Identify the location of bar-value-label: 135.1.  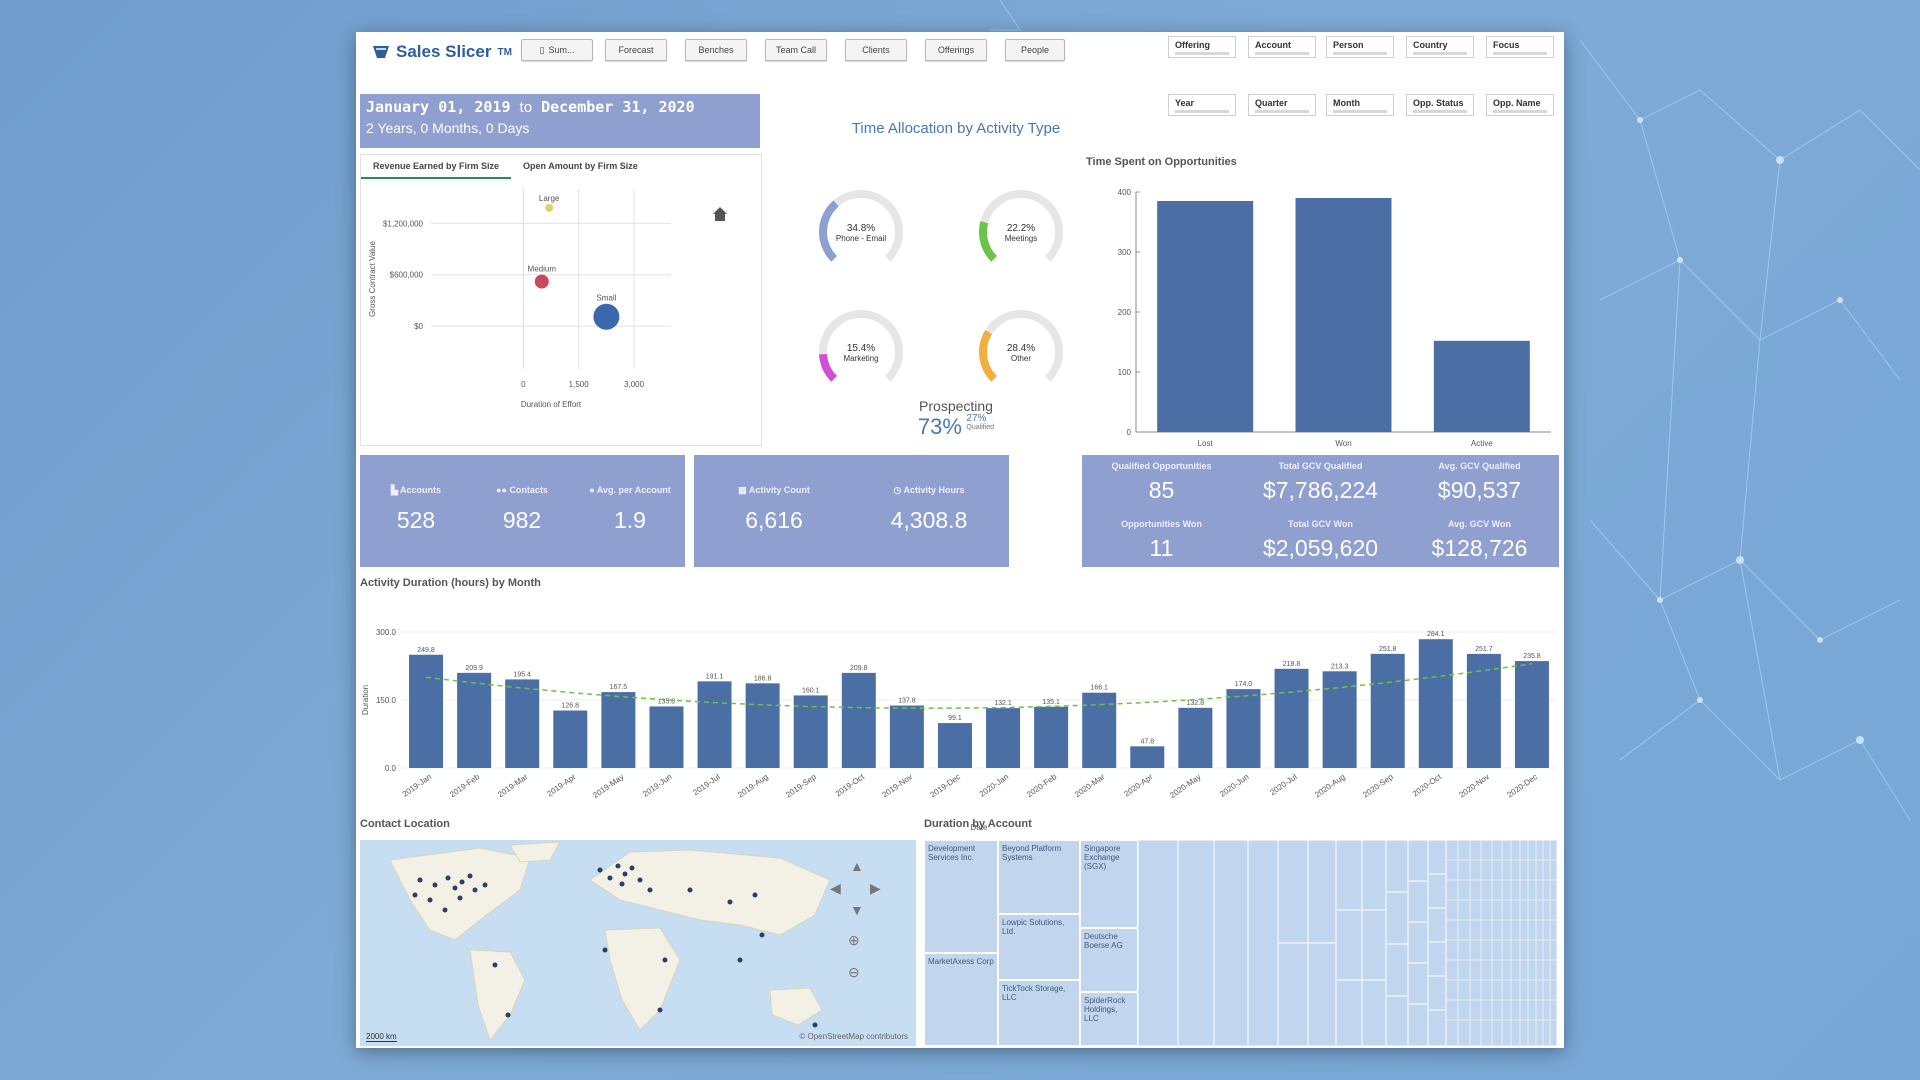
(1051, 702).